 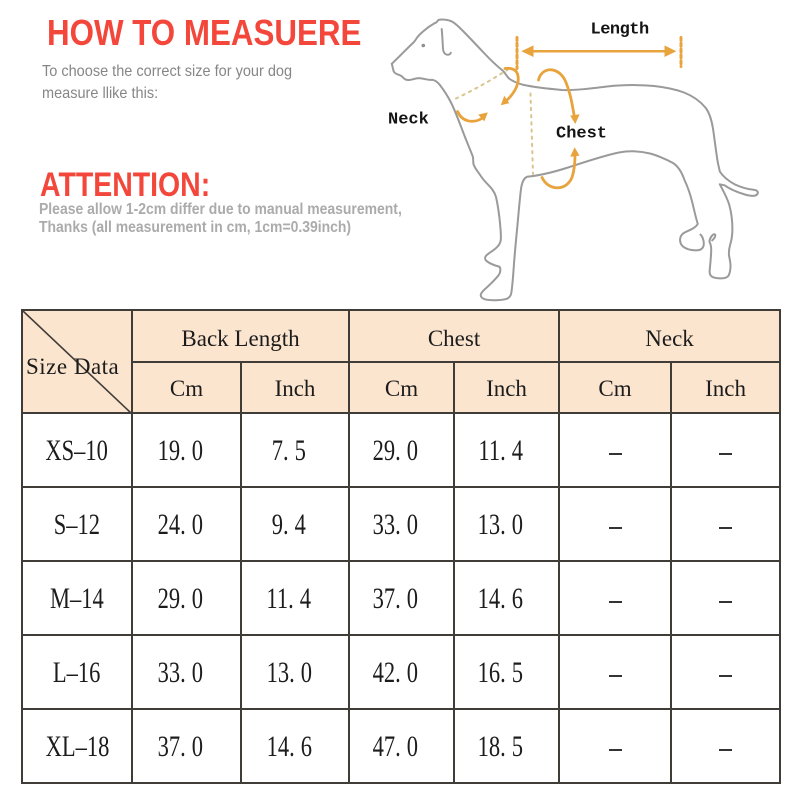 I want to click on svg-text: Chest, so click(x=581, y=134).